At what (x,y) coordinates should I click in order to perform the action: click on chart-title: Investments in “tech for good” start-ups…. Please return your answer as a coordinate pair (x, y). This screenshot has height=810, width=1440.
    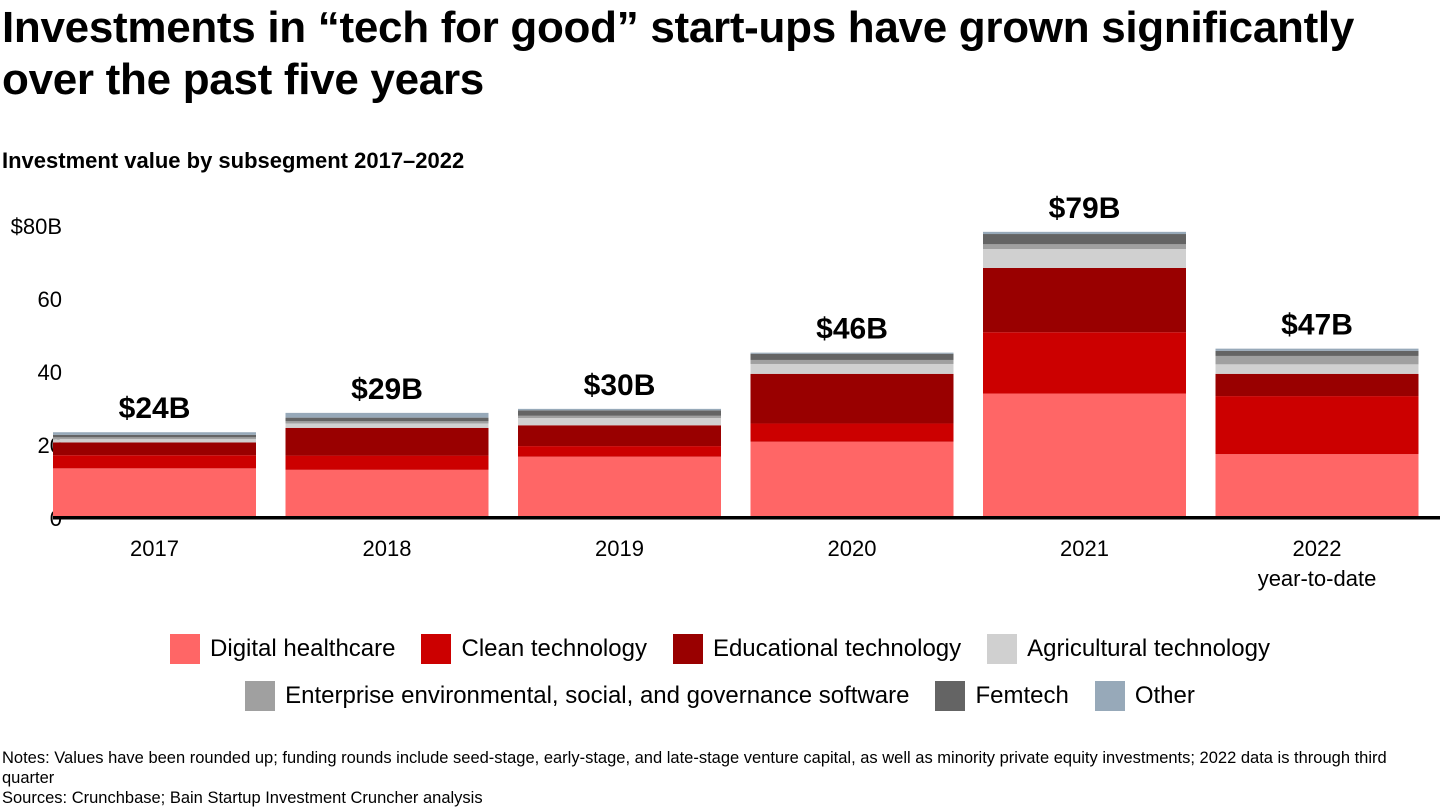
    Looking at the image, I should click on (678, 53).